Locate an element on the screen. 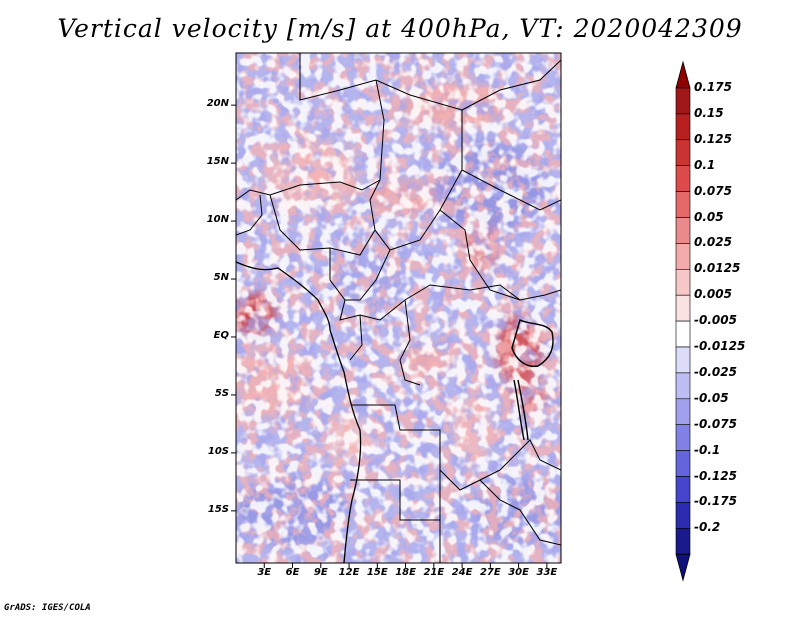  colorbar-label: -0.075 is located at coordinates (715, 423).